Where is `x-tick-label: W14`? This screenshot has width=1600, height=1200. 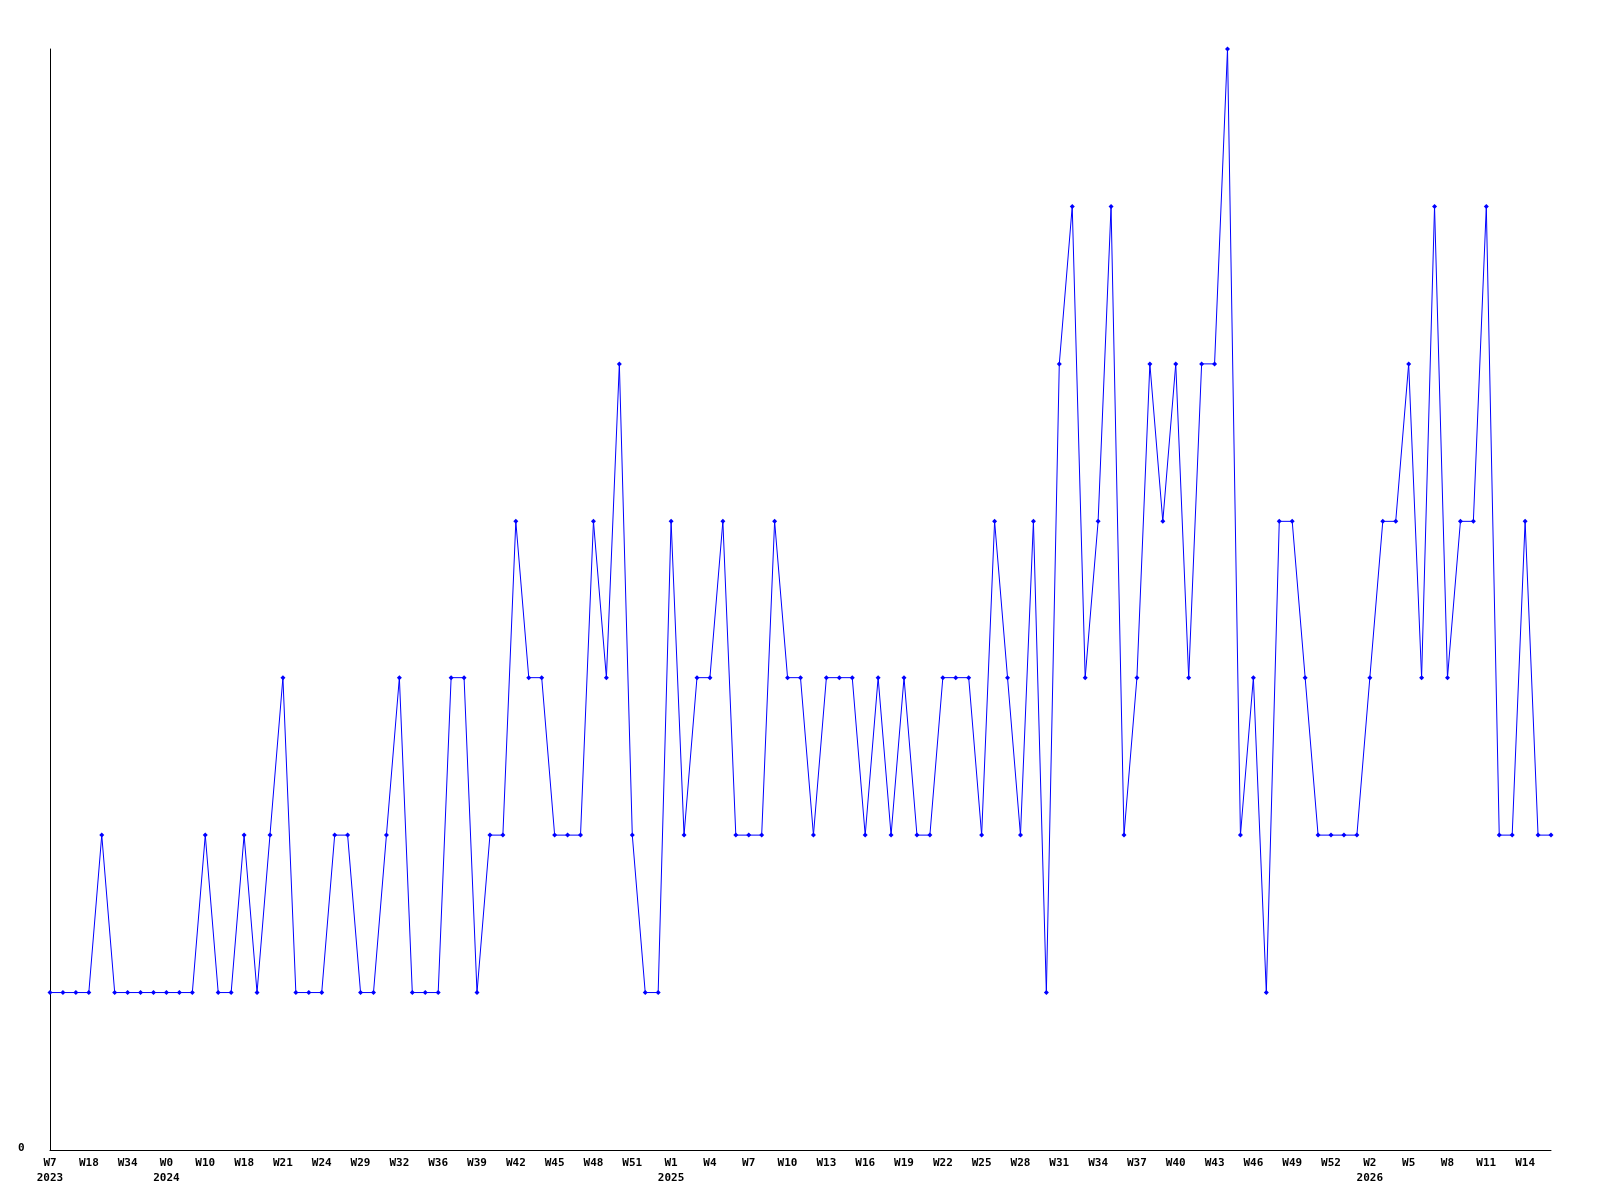
x-tick-label: W14 is located at coordinates (1525, 1162).